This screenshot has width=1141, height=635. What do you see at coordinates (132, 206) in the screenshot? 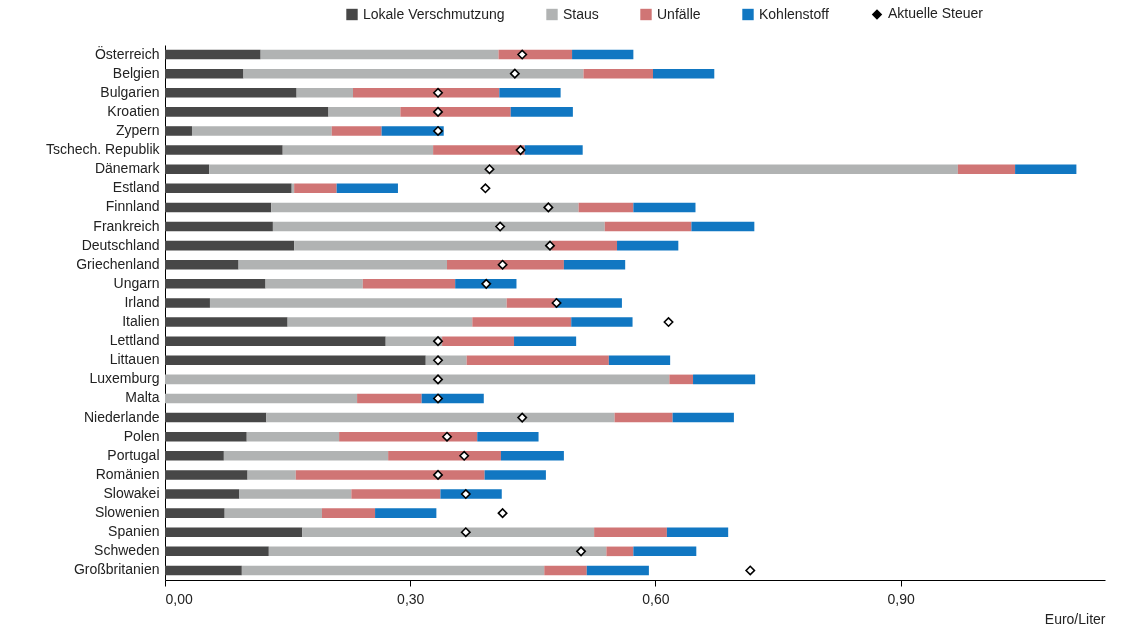
I see `y-tick-label: Finnland` at bounding box center [132, 206].